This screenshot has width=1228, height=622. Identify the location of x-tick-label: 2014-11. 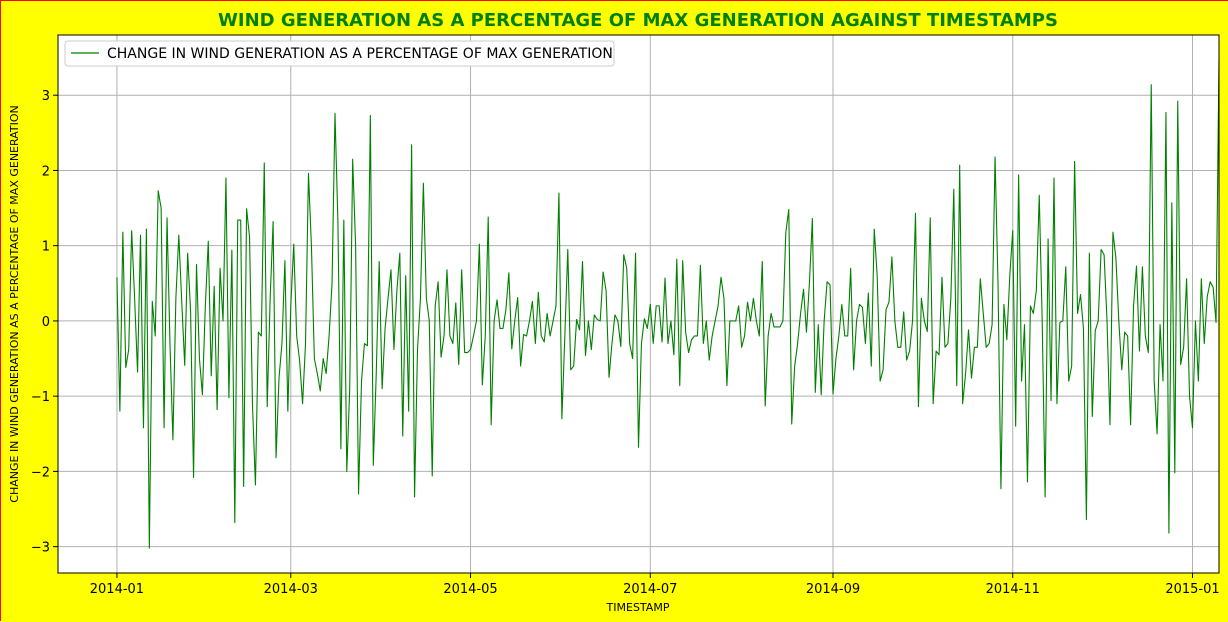
(1013, 589).